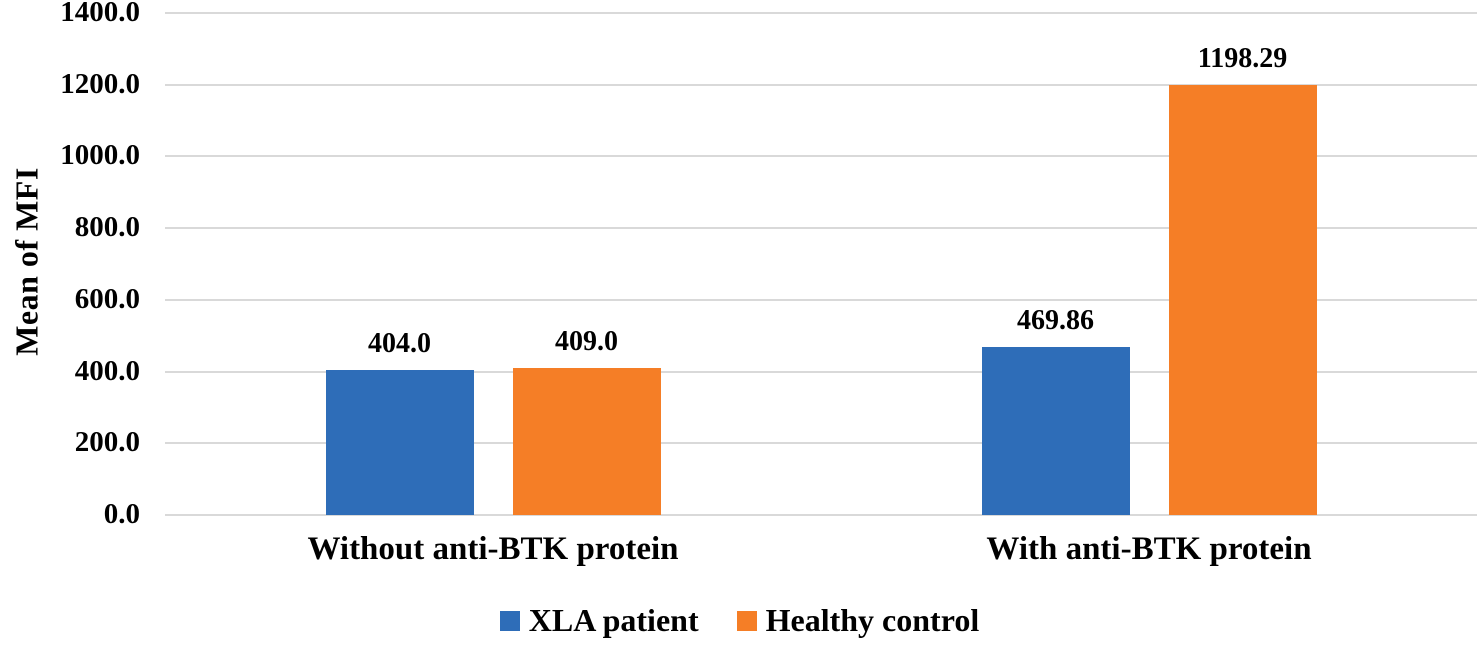 This screenshot has width=1479, height=646. What do you see at coordinates (26, 261) in the screenshot?
I see `y-axis-title: Mean of MFI` at bounding box center [26, 261].